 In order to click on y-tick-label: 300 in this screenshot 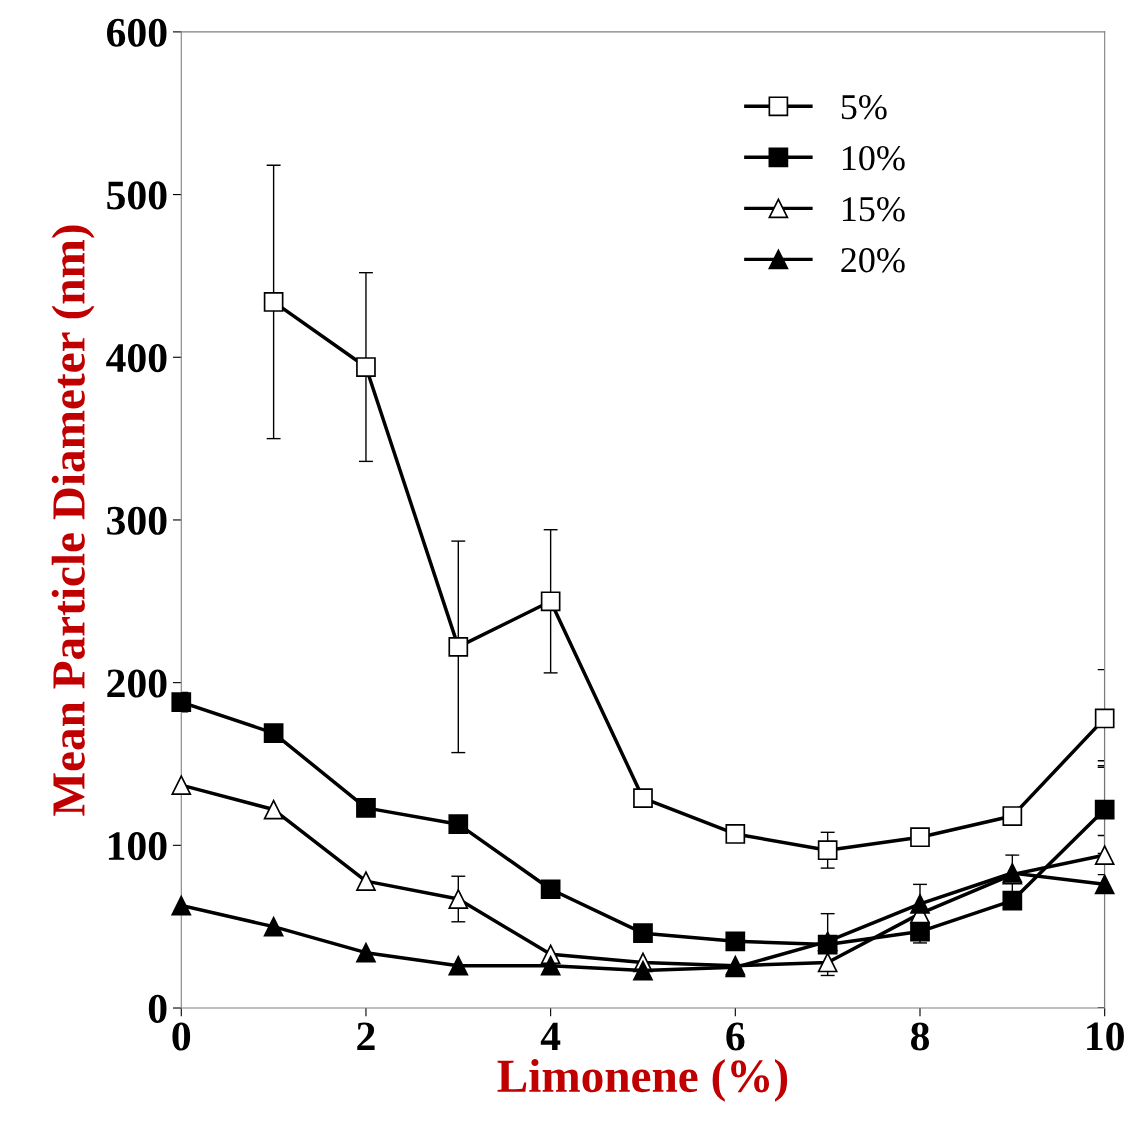, I will do `click(137, 520)`.